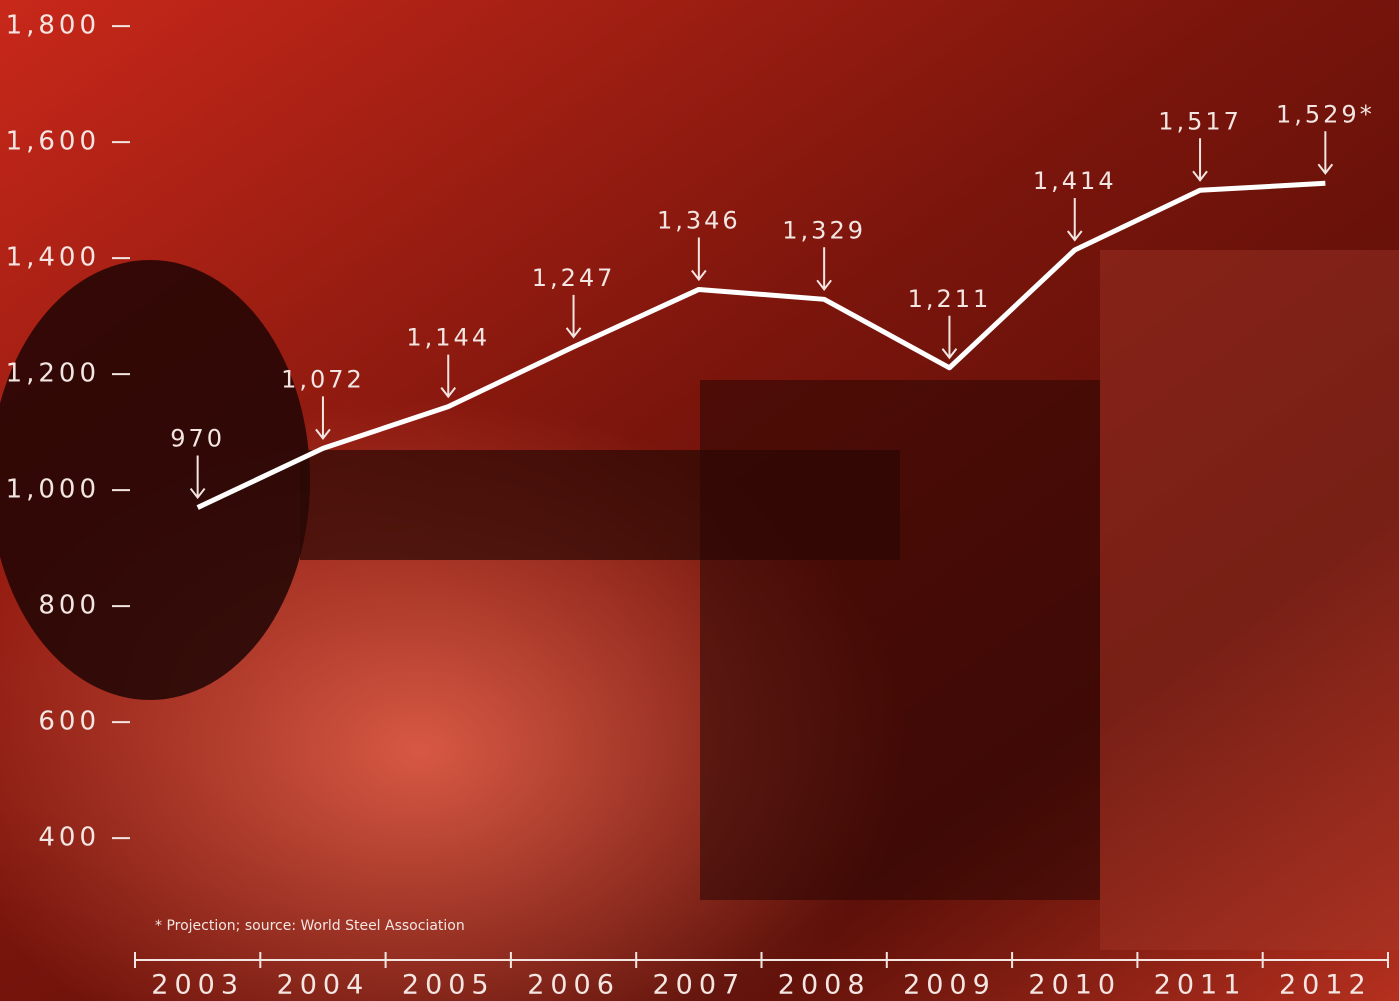  What do you see at coordinates (197, 985) in the screenshot?
I see `x-tick-label: 2003` at bounding box center [197, 985].